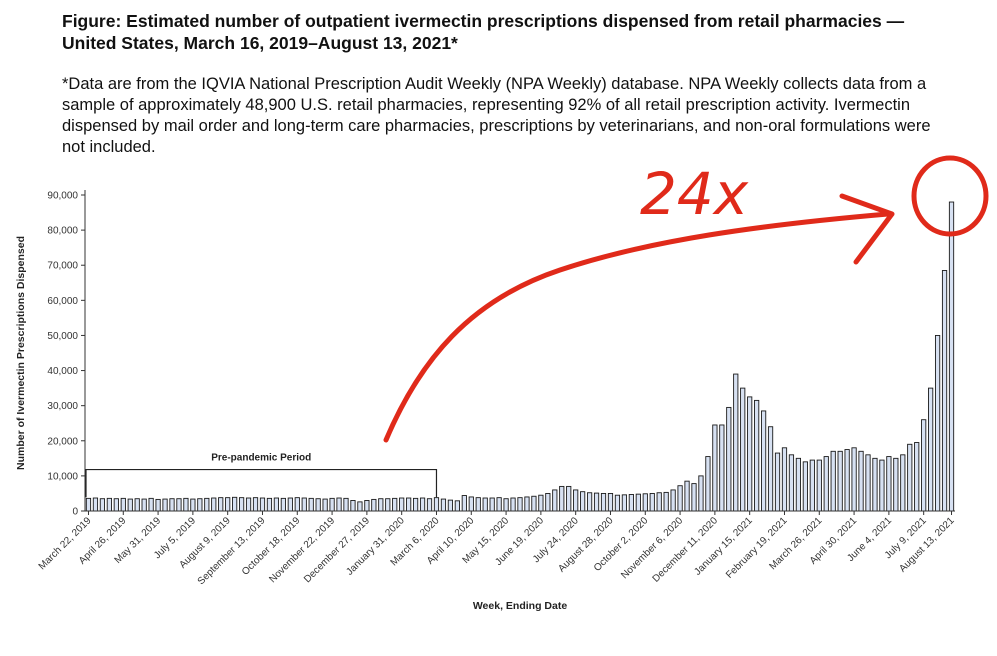 This screenshot has width=997, height=656. Describe the element at coordinates (62, 406) in the screenshot. I see `y-tick-label: 30,000` at that location.